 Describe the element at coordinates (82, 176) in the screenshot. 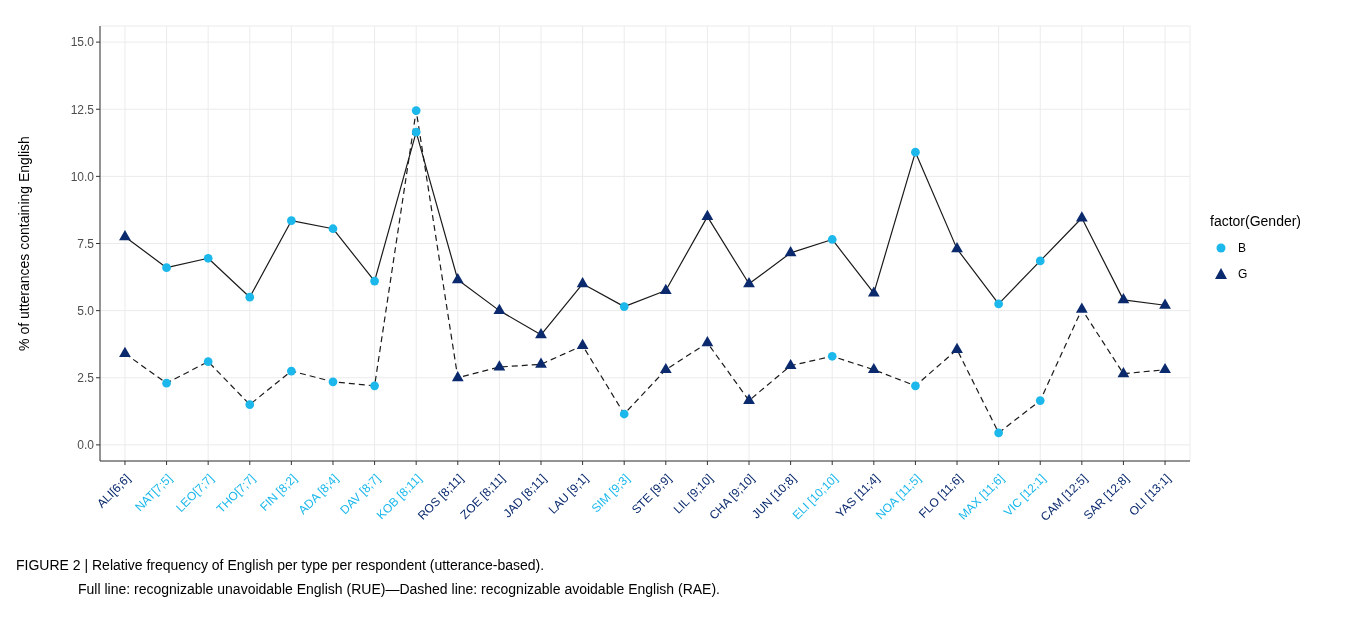

I see `y-tick-label: 10.0` at that location.